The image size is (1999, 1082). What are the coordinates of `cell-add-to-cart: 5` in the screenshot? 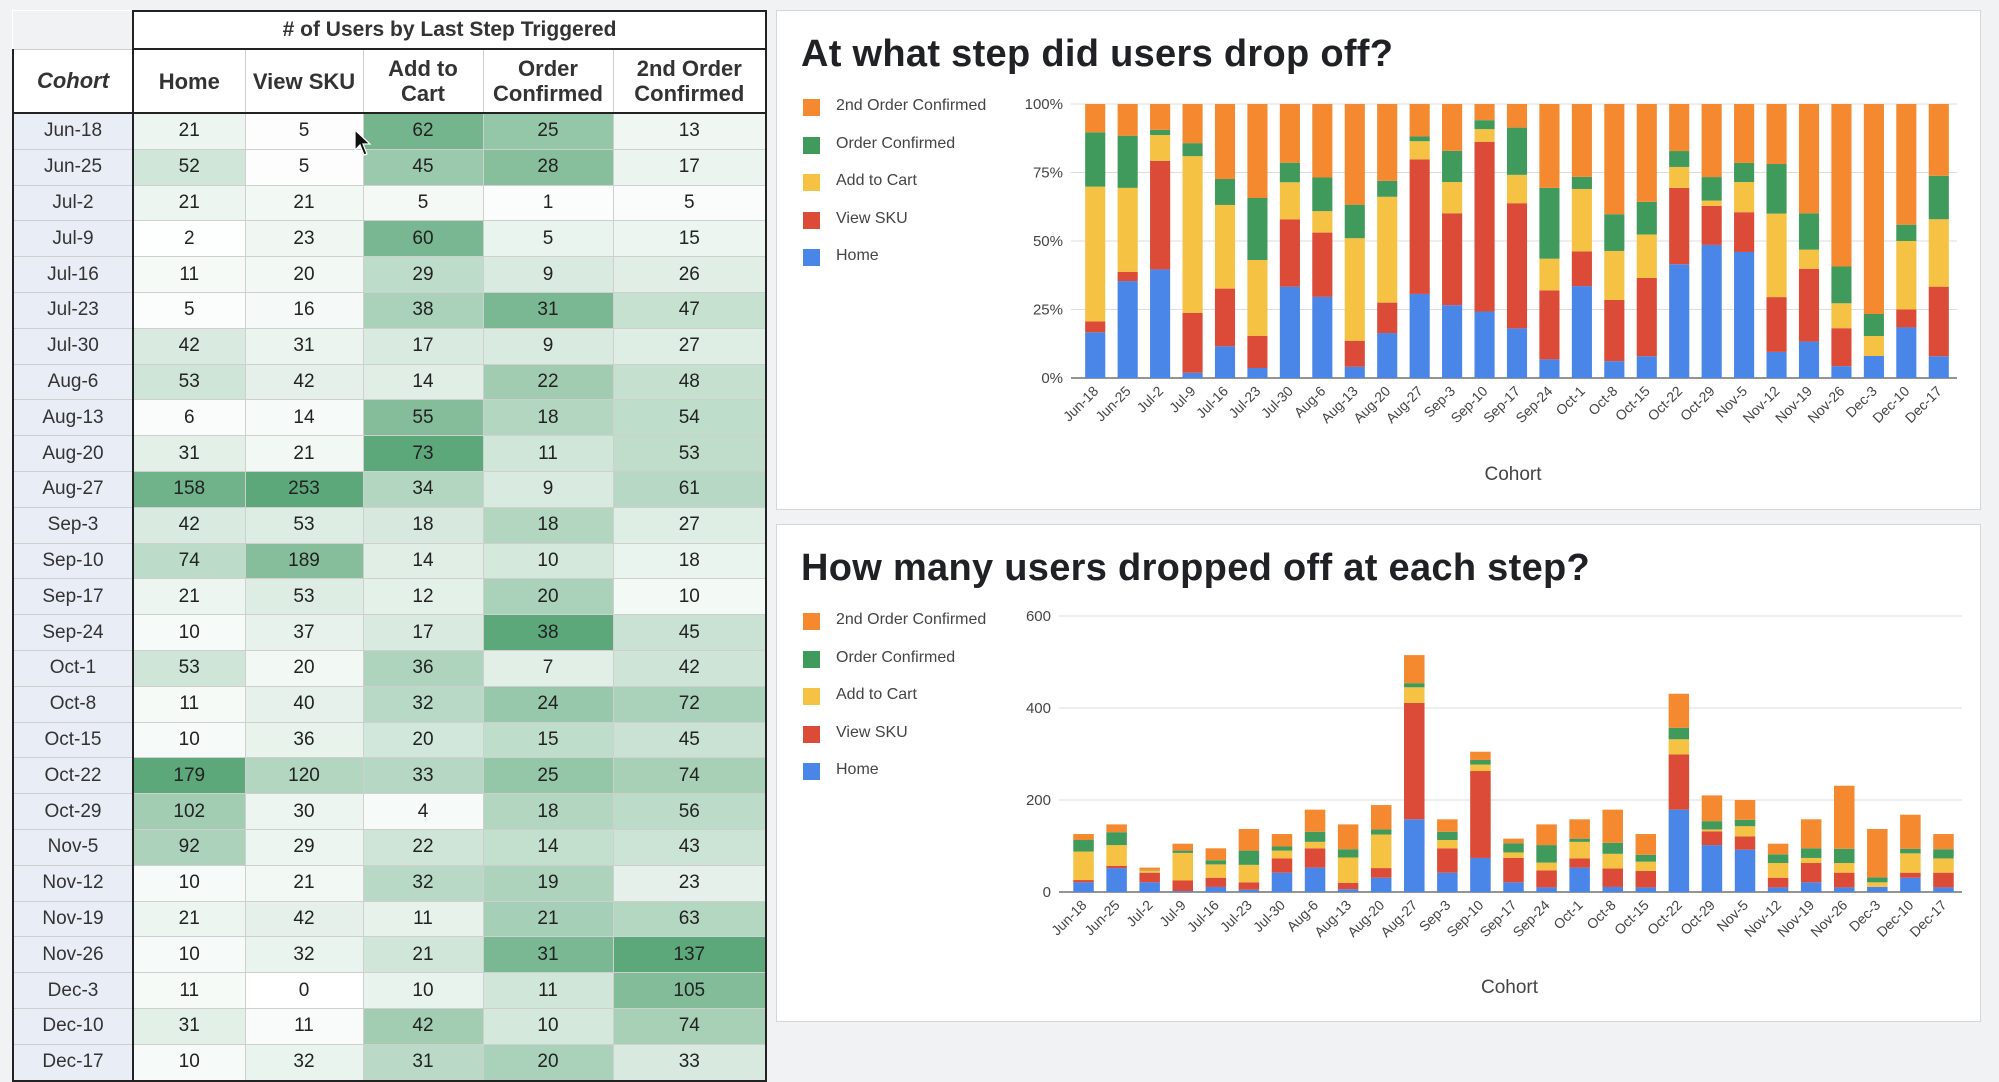 It's located at (423, 203).